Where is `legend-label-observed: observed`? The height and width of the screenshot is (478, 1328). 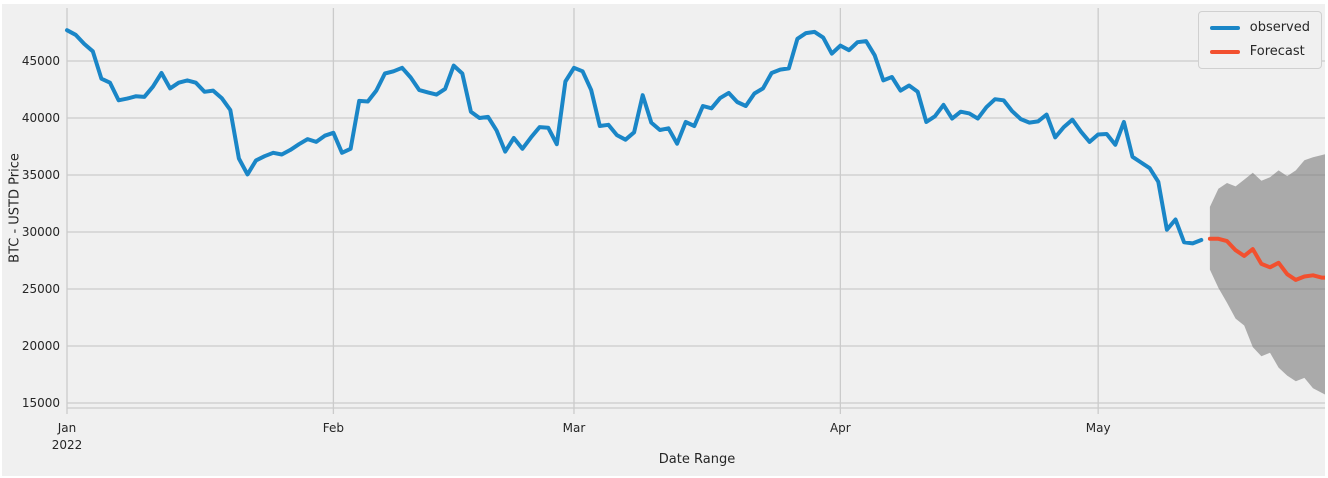 legend-label-observed: observed is located at coordinates (1279, 27).